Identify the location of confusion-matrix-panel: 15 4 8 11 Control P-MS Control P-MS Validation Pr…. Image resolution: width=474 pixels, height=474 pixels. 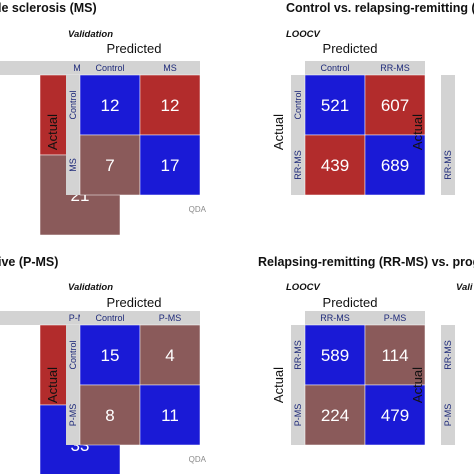
(126, 373).